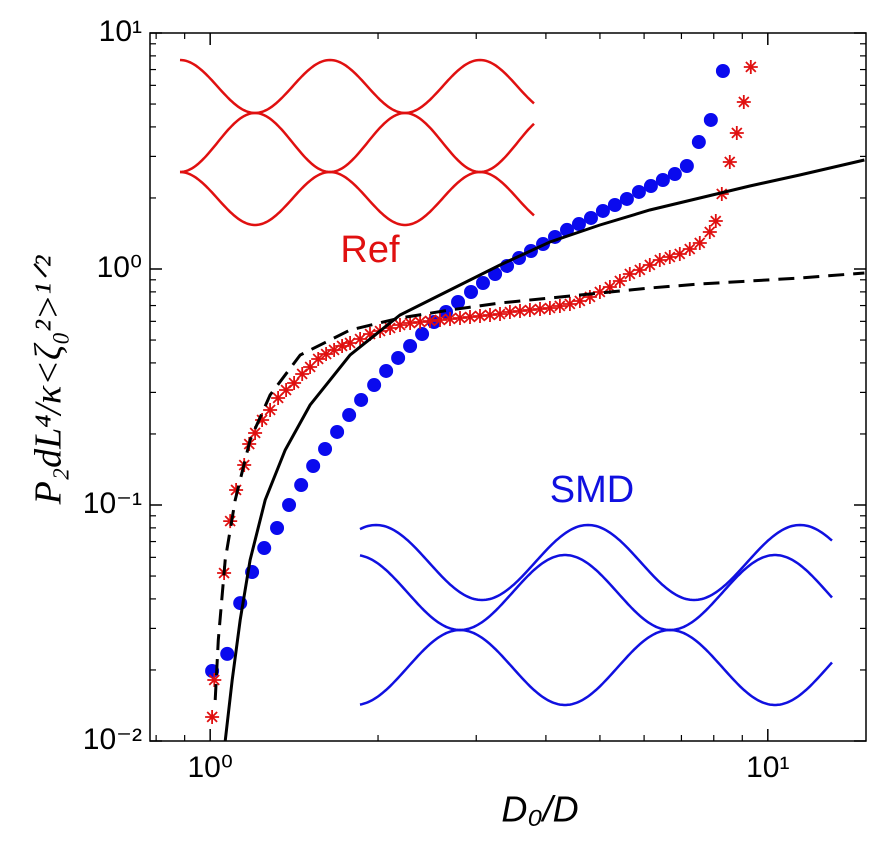  What do you see at coordinates (49, 380) in the screenshot?
I see `y-axis-label: P₂dL⁴/κ<ζ₀²>¹ᐟ²` at bounding box center [49, 380].